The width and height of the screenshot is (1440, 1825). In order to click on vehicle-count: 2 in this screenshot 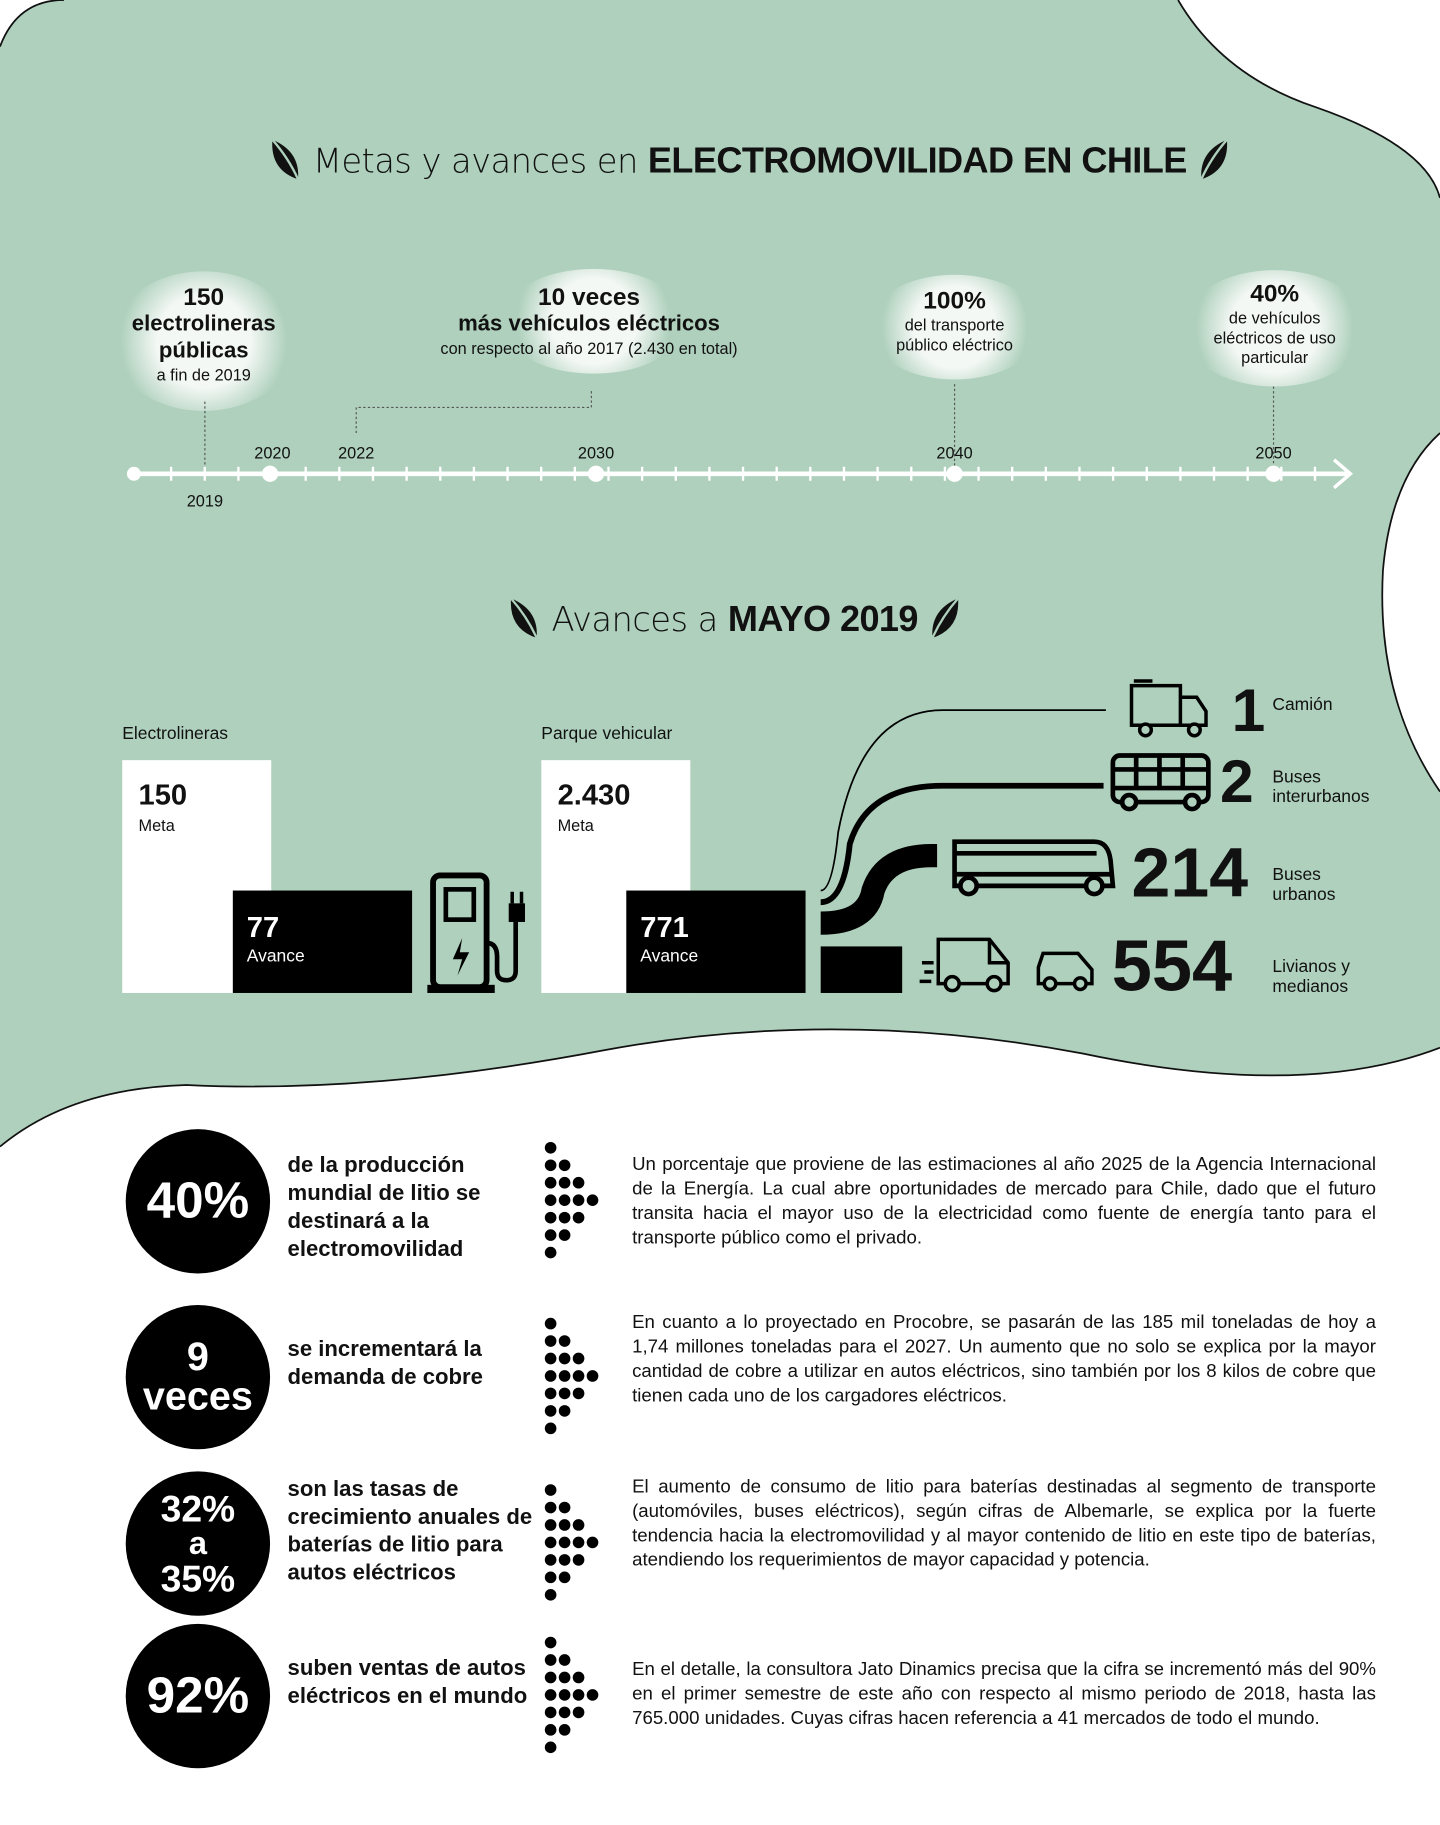, I will do `click(1236, 782)`.